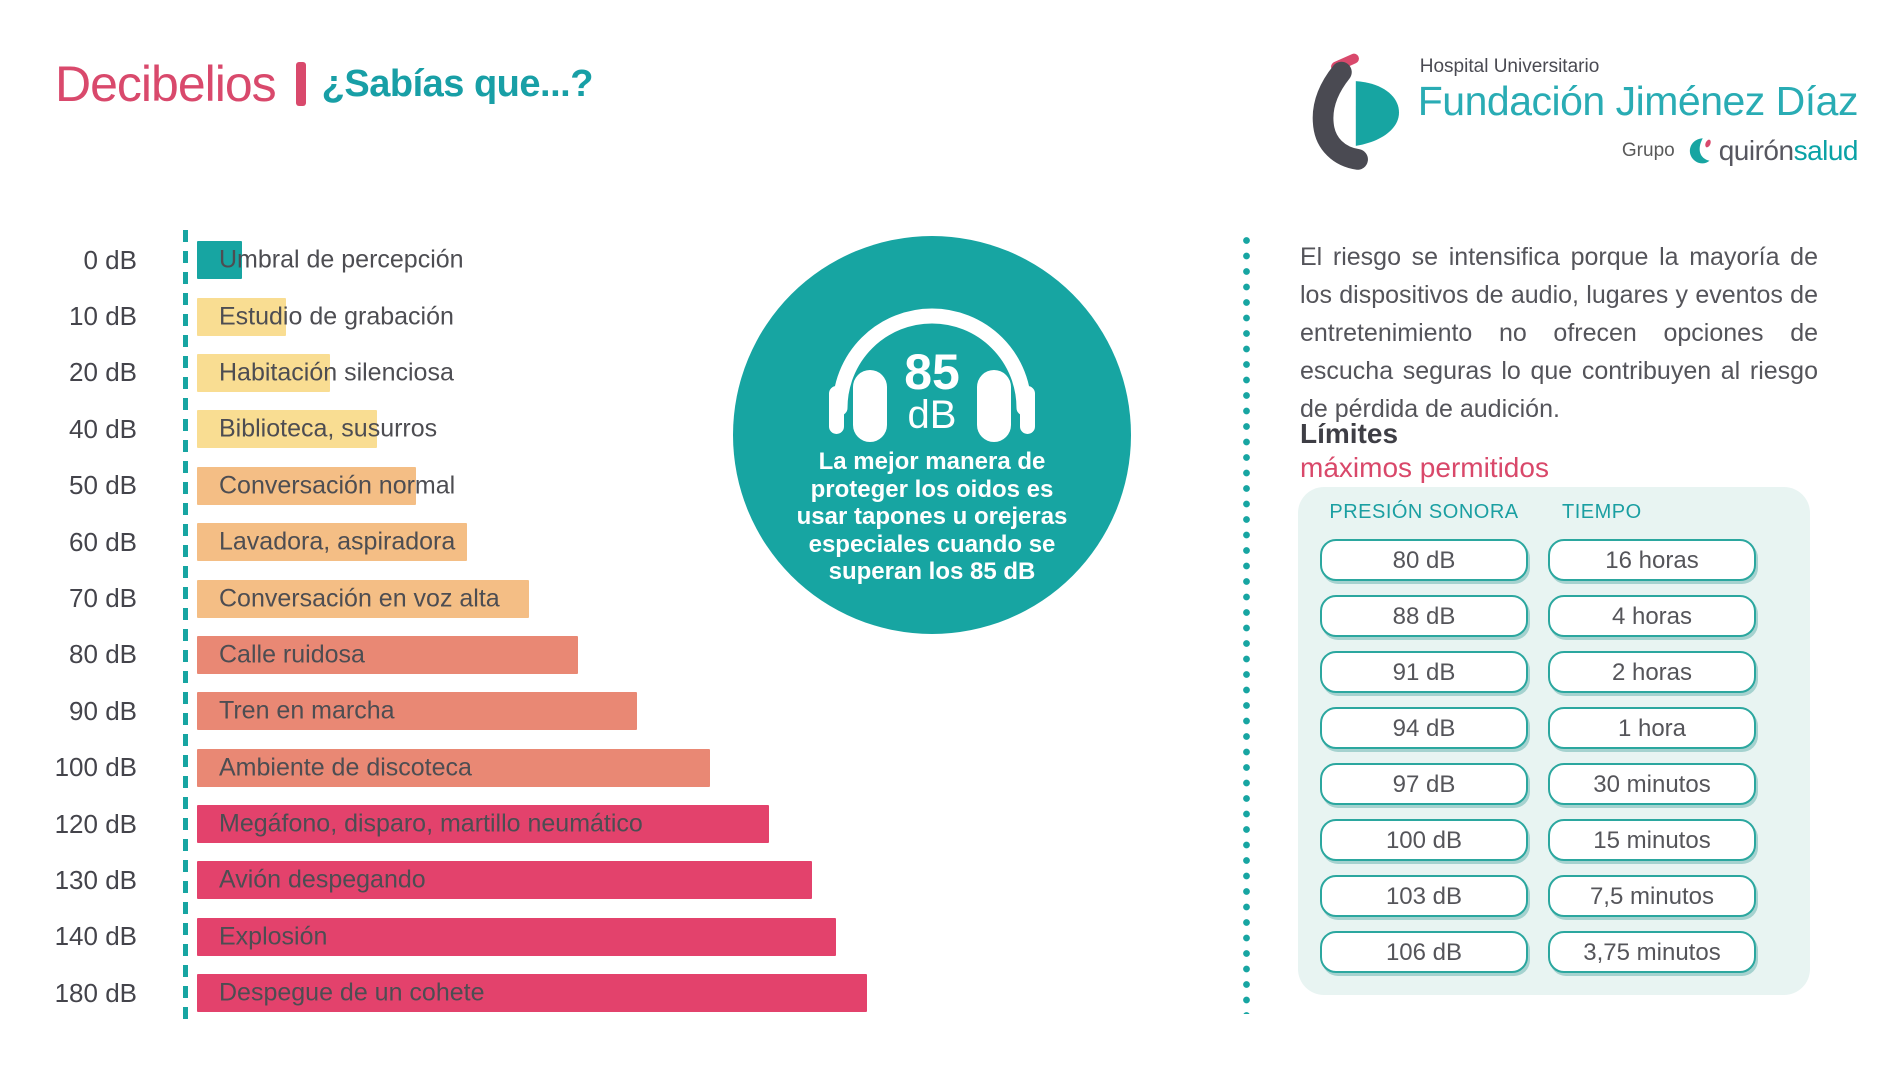 This screenshot has width=1900, height=1069. Describe the element at coordinates (1424, 952) in the screenshot. I see `pressure-pill: 106 dB` at that location.